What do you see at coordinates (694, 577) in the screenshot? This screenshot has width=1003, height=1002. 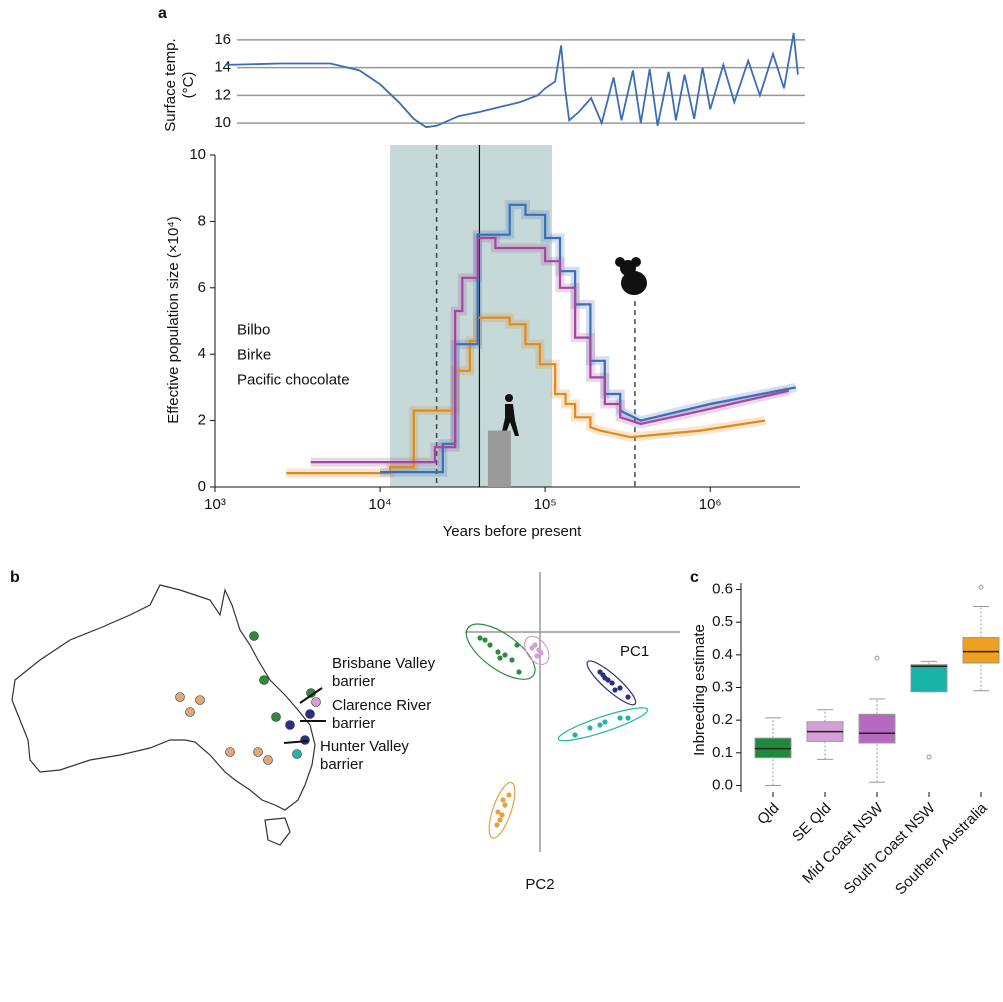 I see `panel-label: c` at bounding box center [694, 577].